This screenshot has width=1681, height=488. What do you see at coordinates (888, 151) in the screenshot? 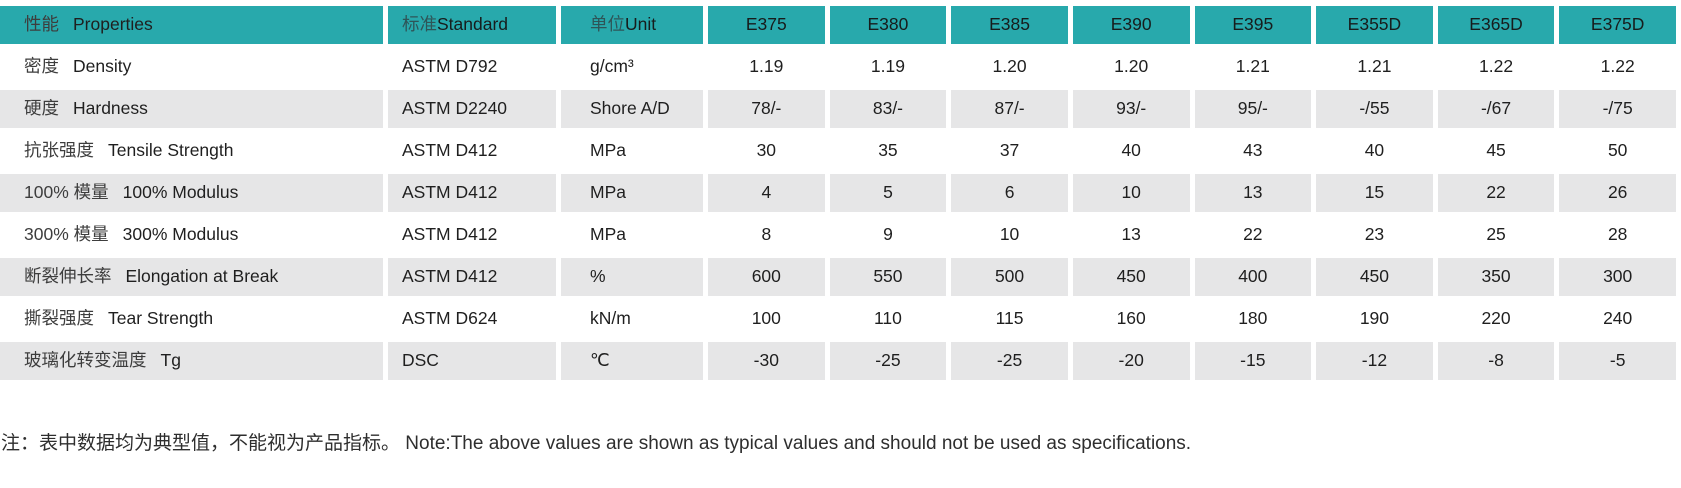
I see `value-cell-E380: 35` at bounding box center [888, 151].